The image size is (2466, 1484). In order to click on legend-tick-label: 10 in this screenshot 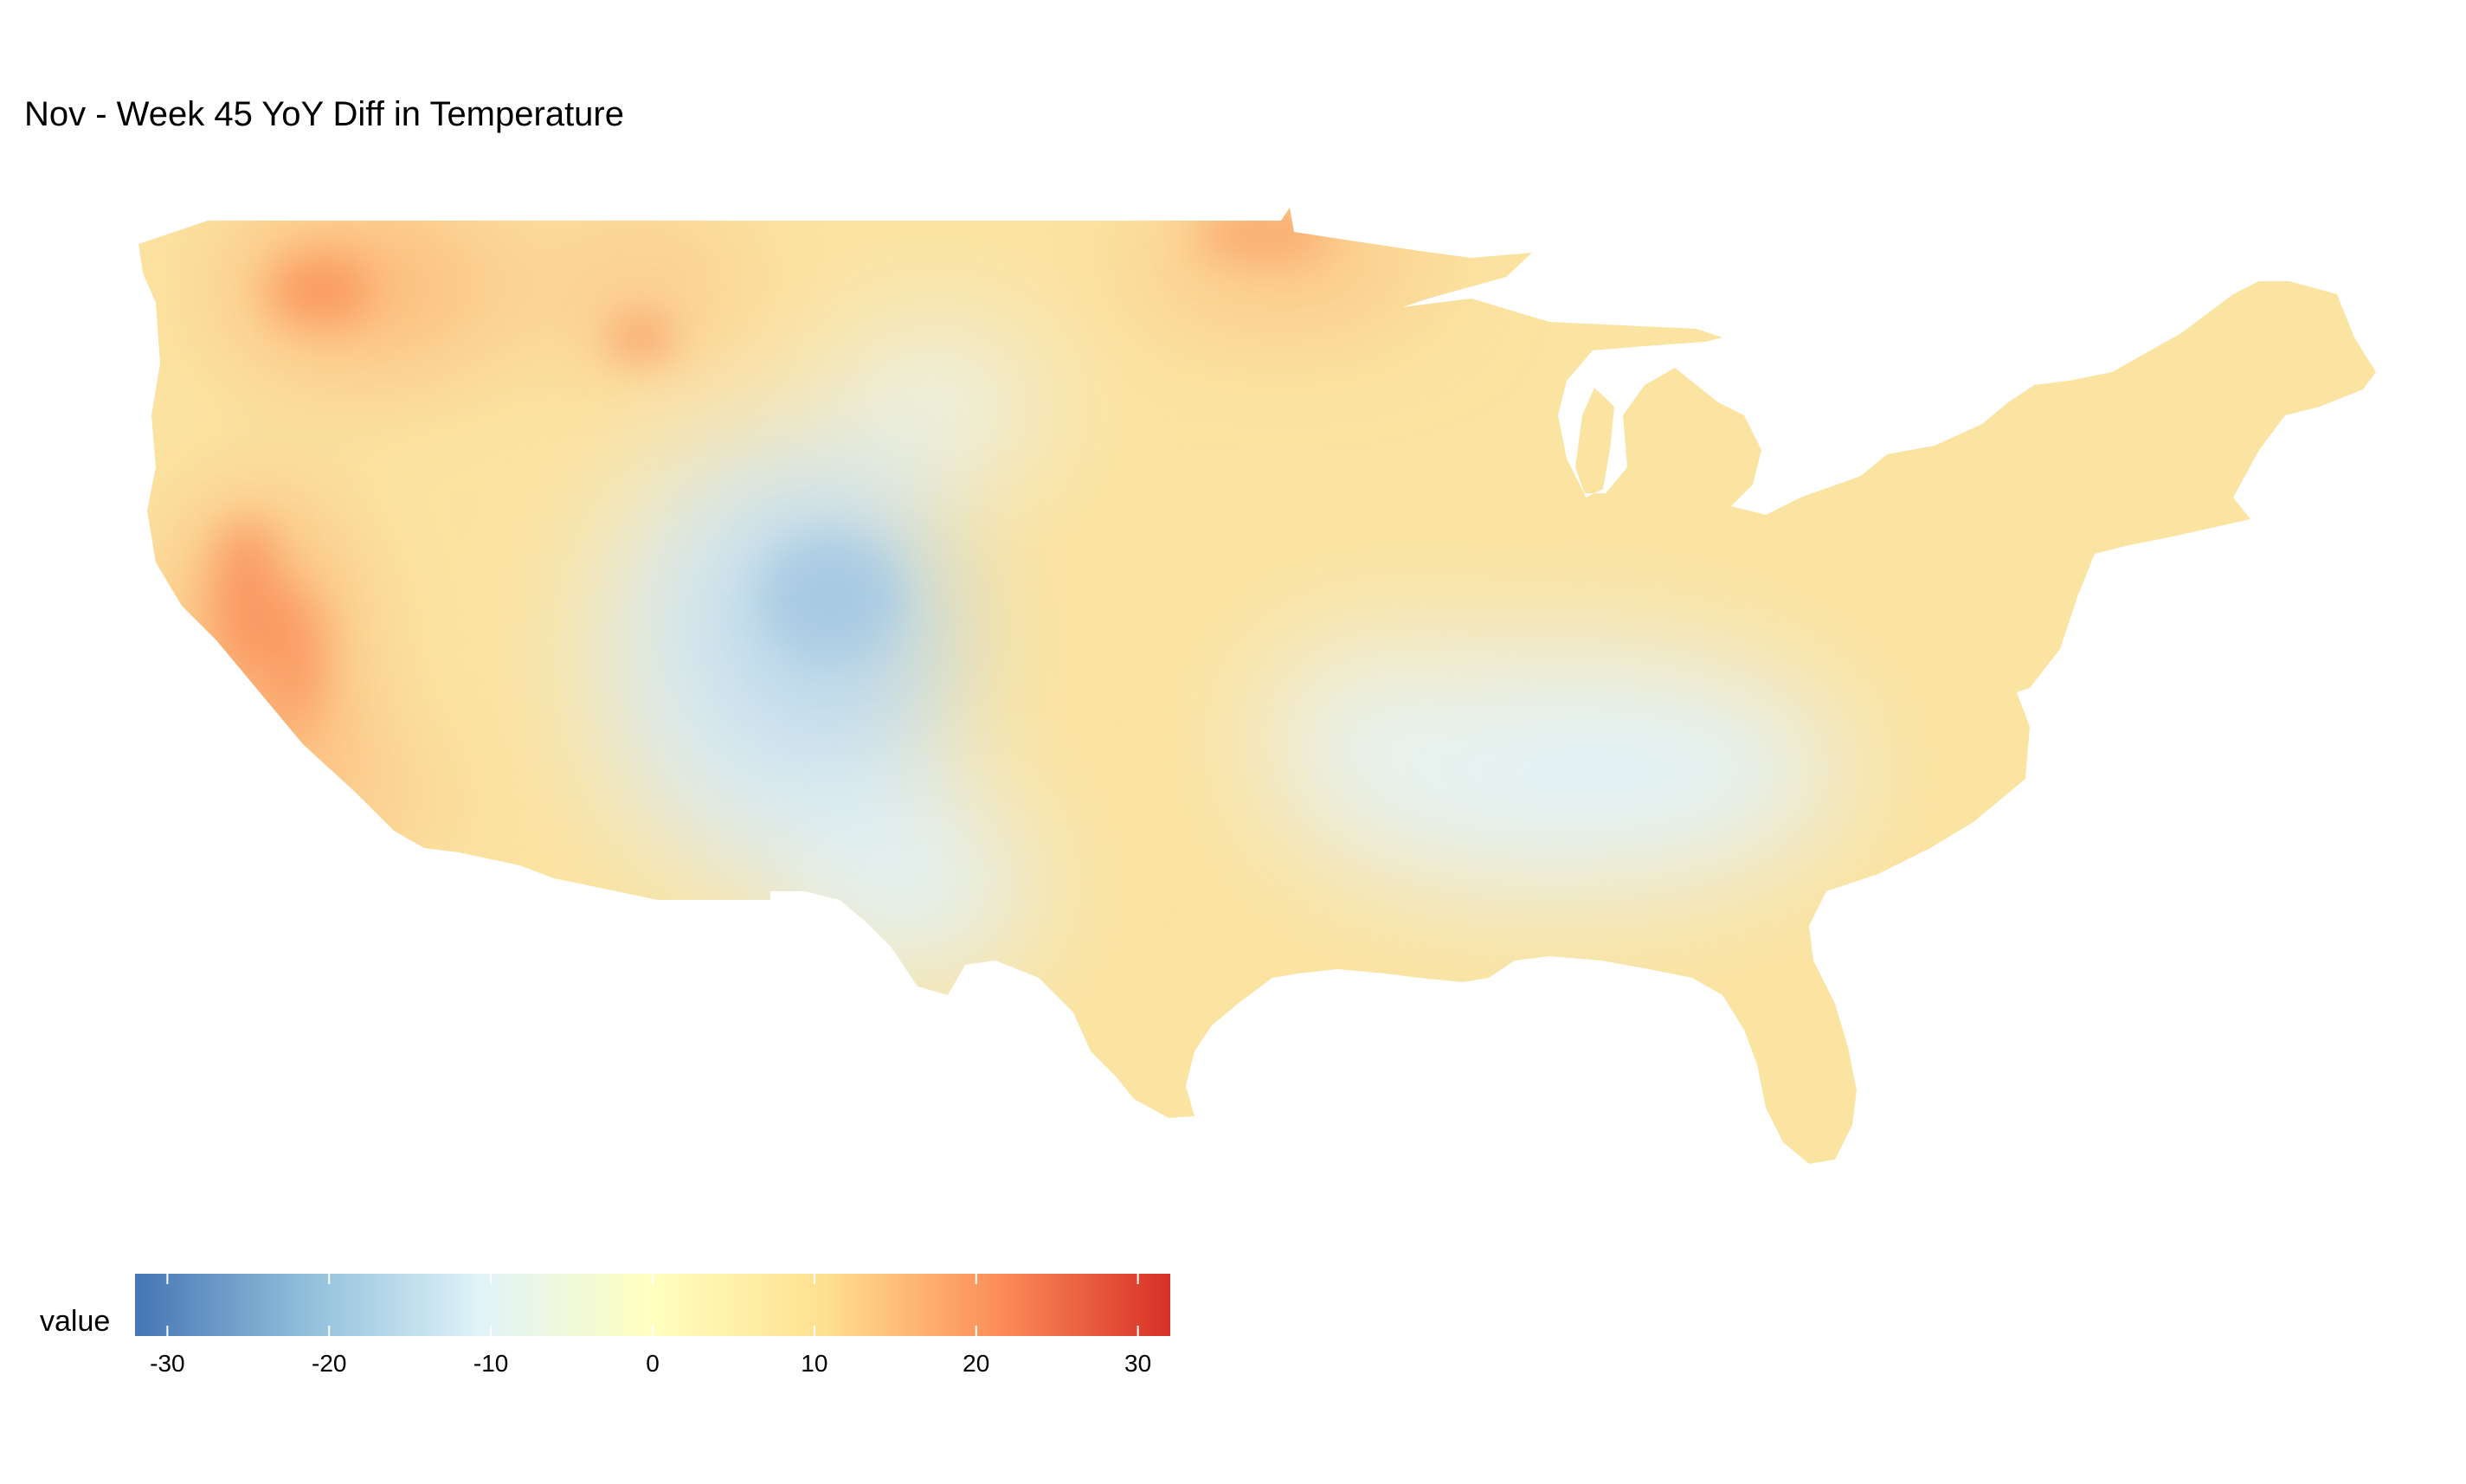, I will do `click(814, 1364)`.